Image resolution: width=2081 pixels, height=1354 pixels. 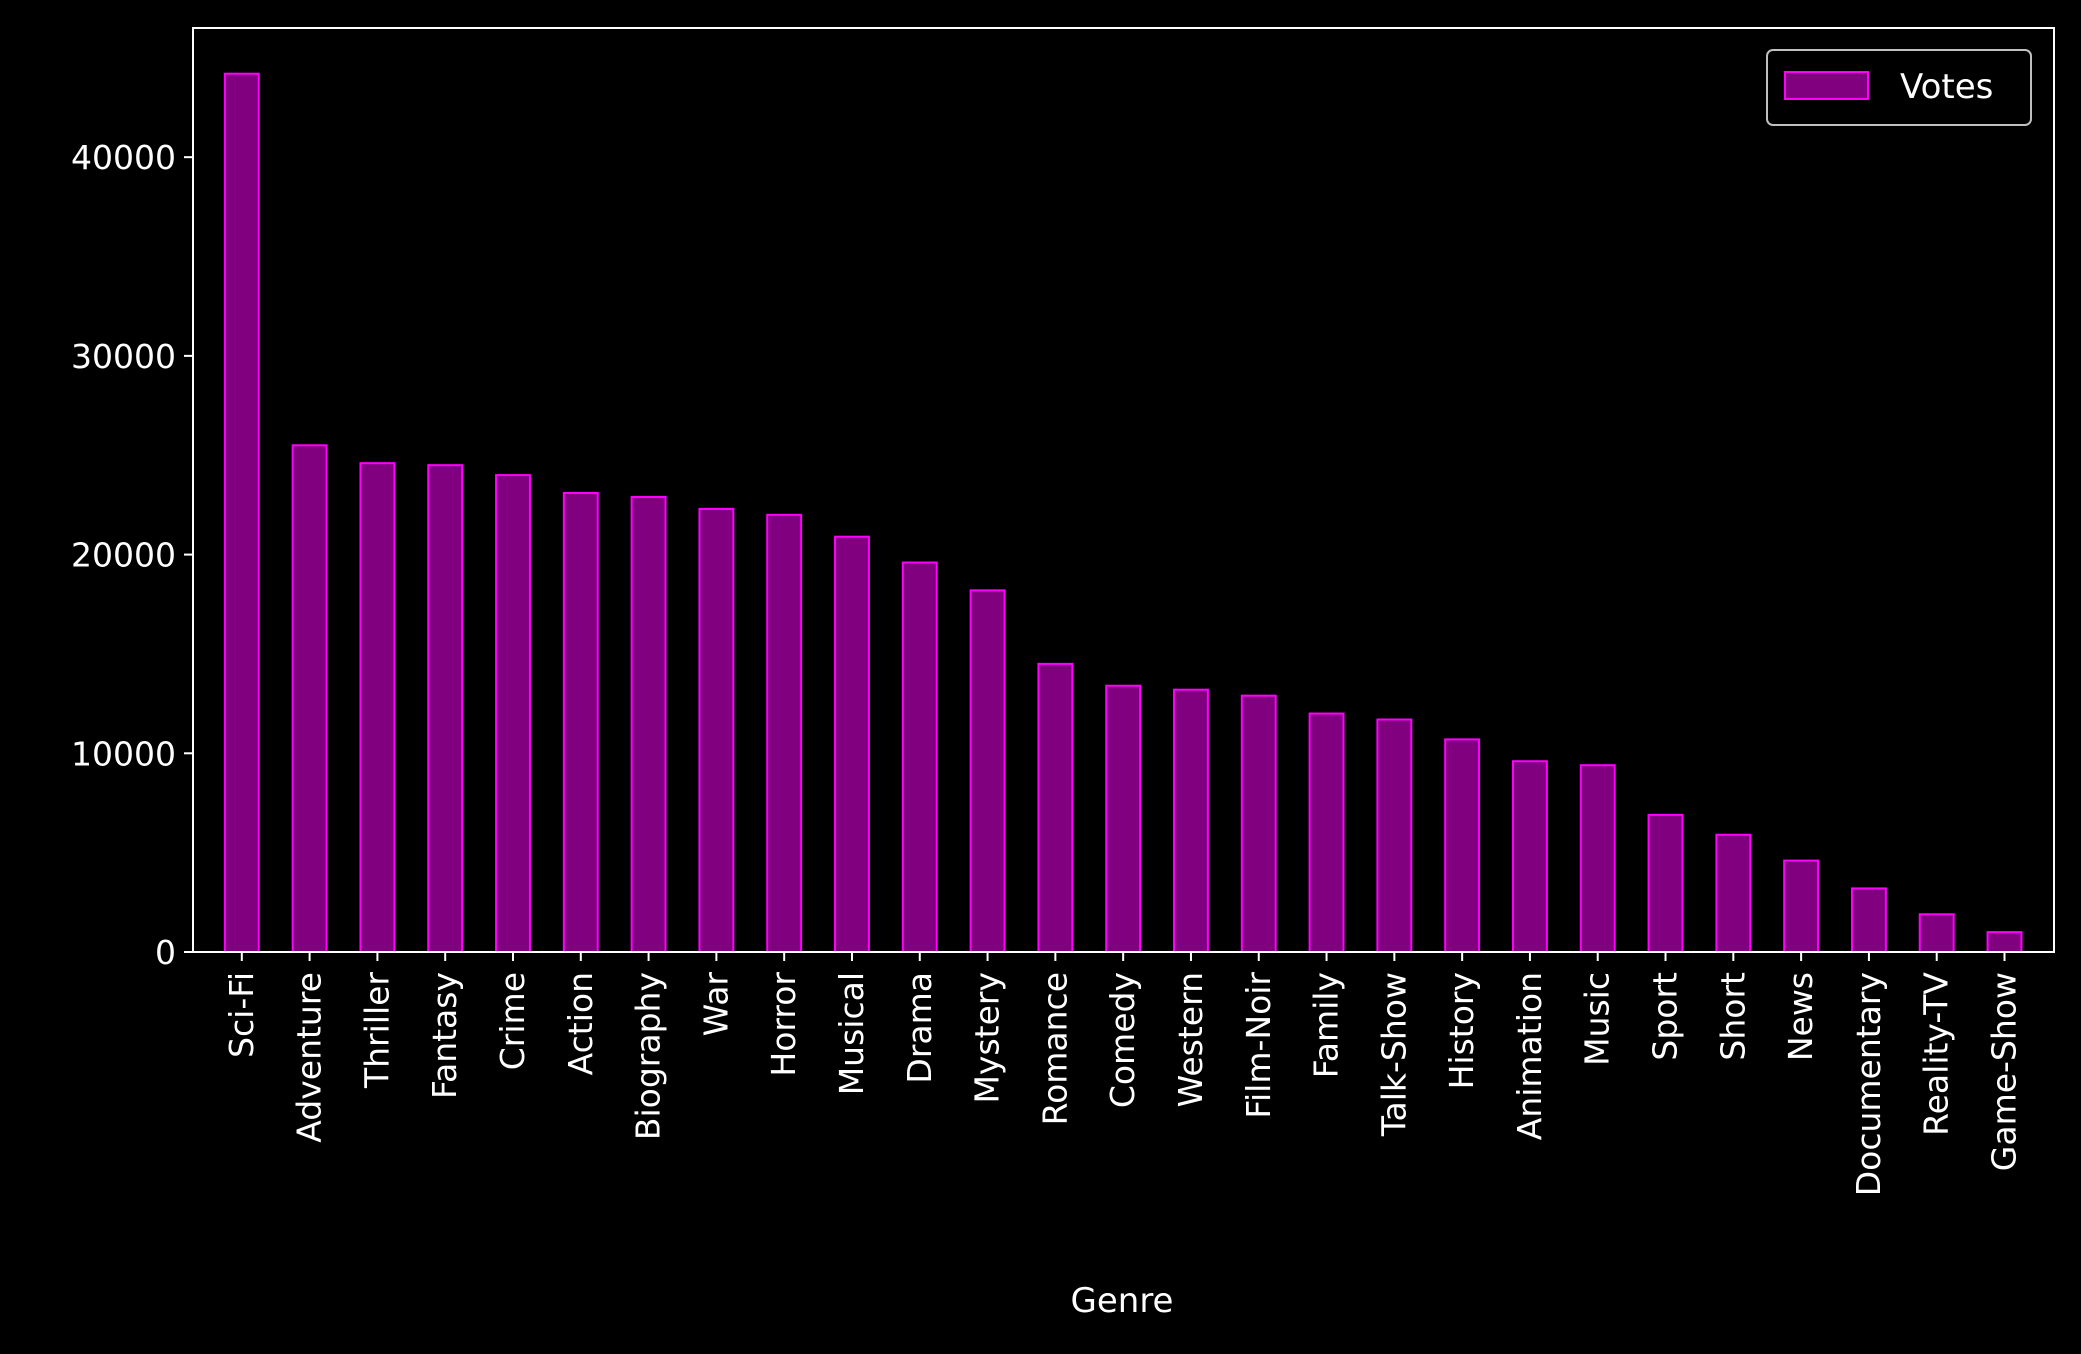 What do you see at coordinates (123, 356) in the screenshot?
I see `y-tick-label: 30000` at bounding box center [123, 356].